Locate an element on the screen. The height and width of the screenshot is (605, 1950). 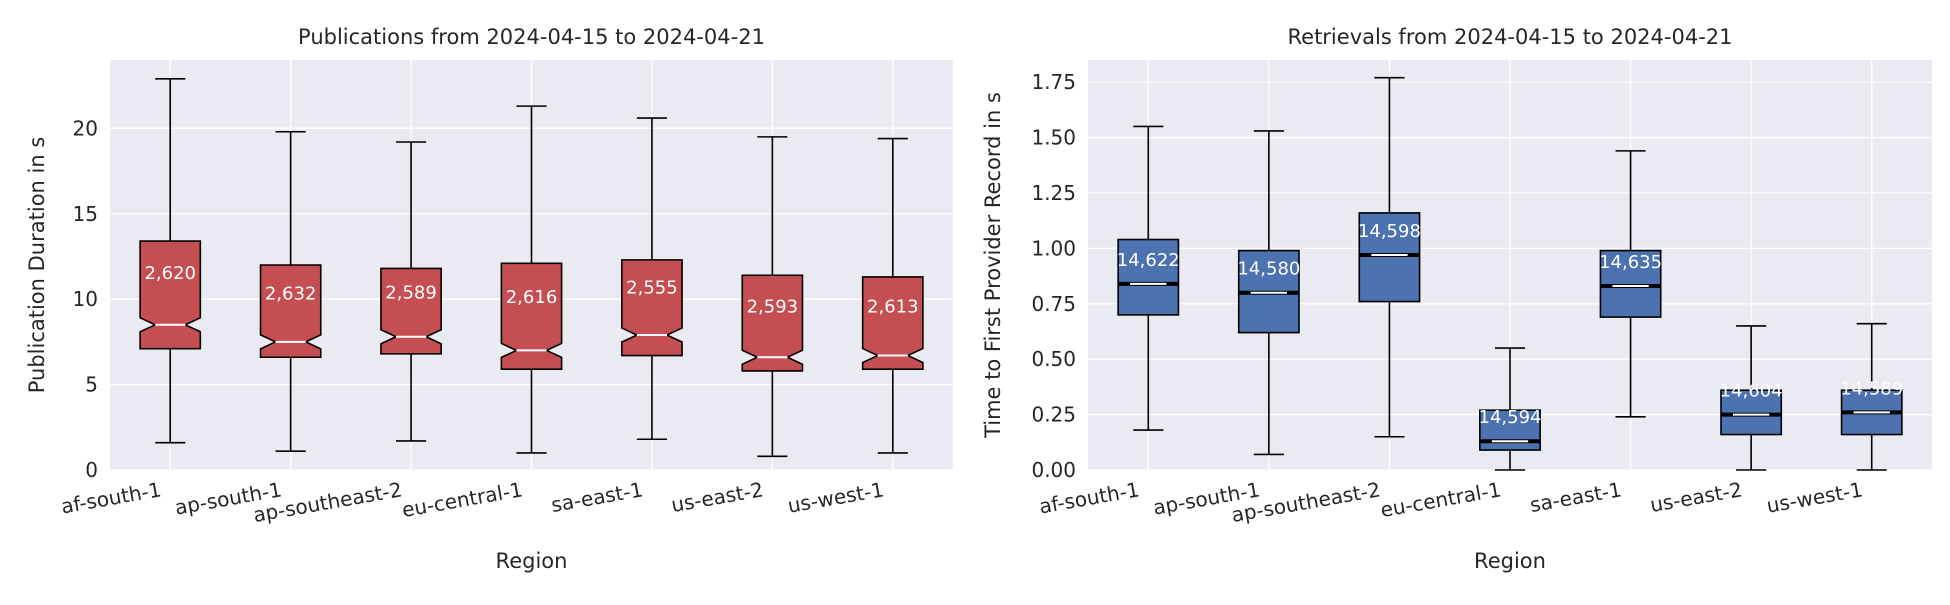
y-tick-label: 0.50 is located at coordinates (1053, 359).